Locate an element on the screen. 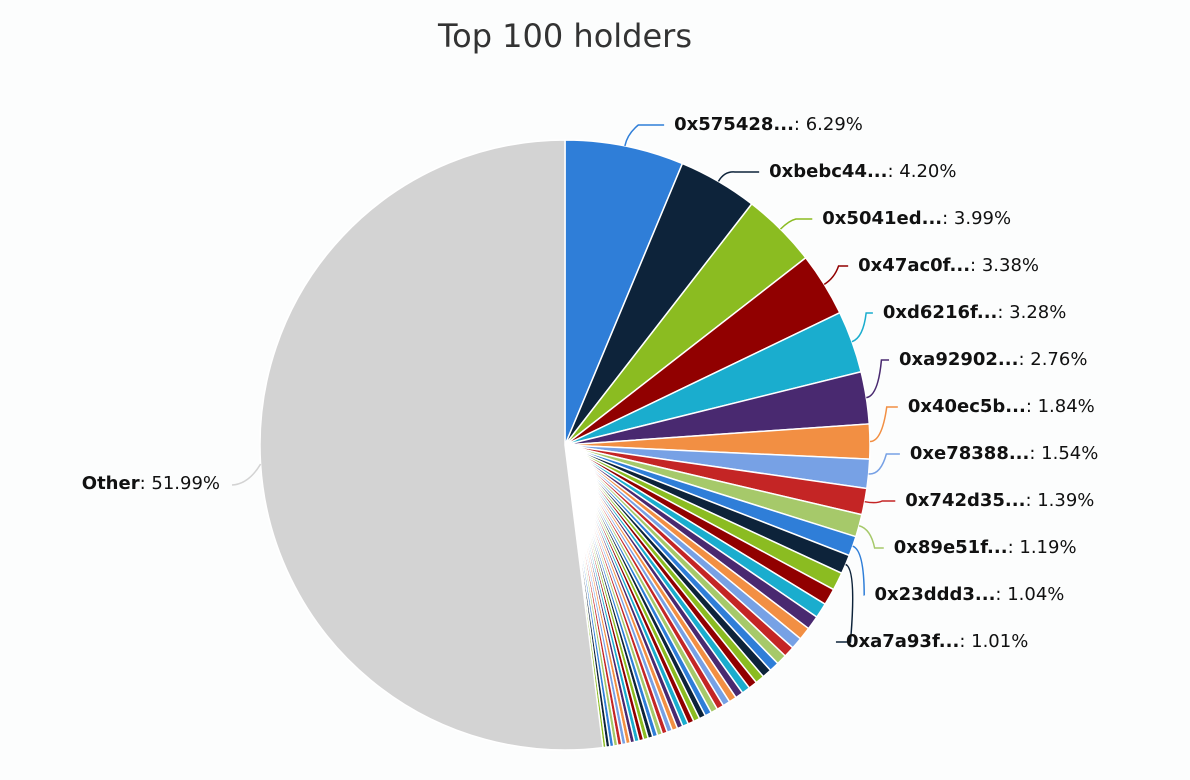 The height and width of the screenshot is (780, 1190). label-value: : 1.01% is located at coordinates (993, 641).